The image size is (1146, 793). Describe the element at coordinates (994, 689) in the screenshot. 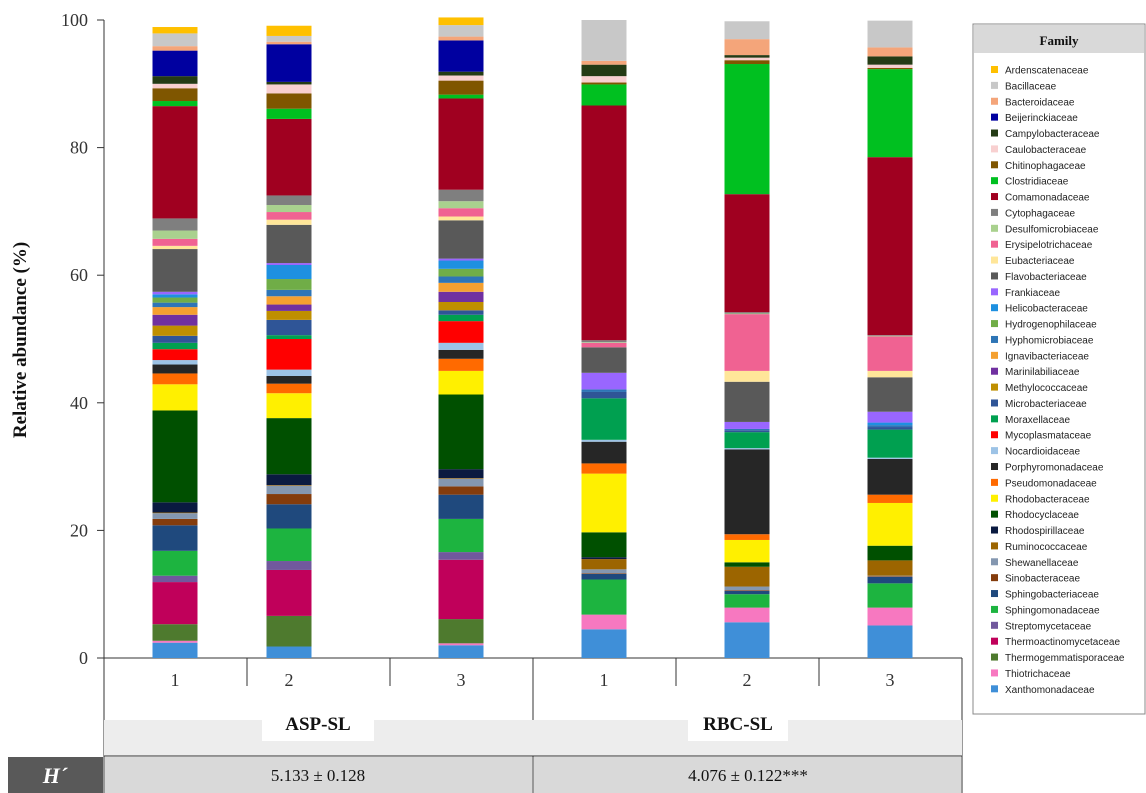

I see `legend-swatch-xanthomonadaceae` at that location.